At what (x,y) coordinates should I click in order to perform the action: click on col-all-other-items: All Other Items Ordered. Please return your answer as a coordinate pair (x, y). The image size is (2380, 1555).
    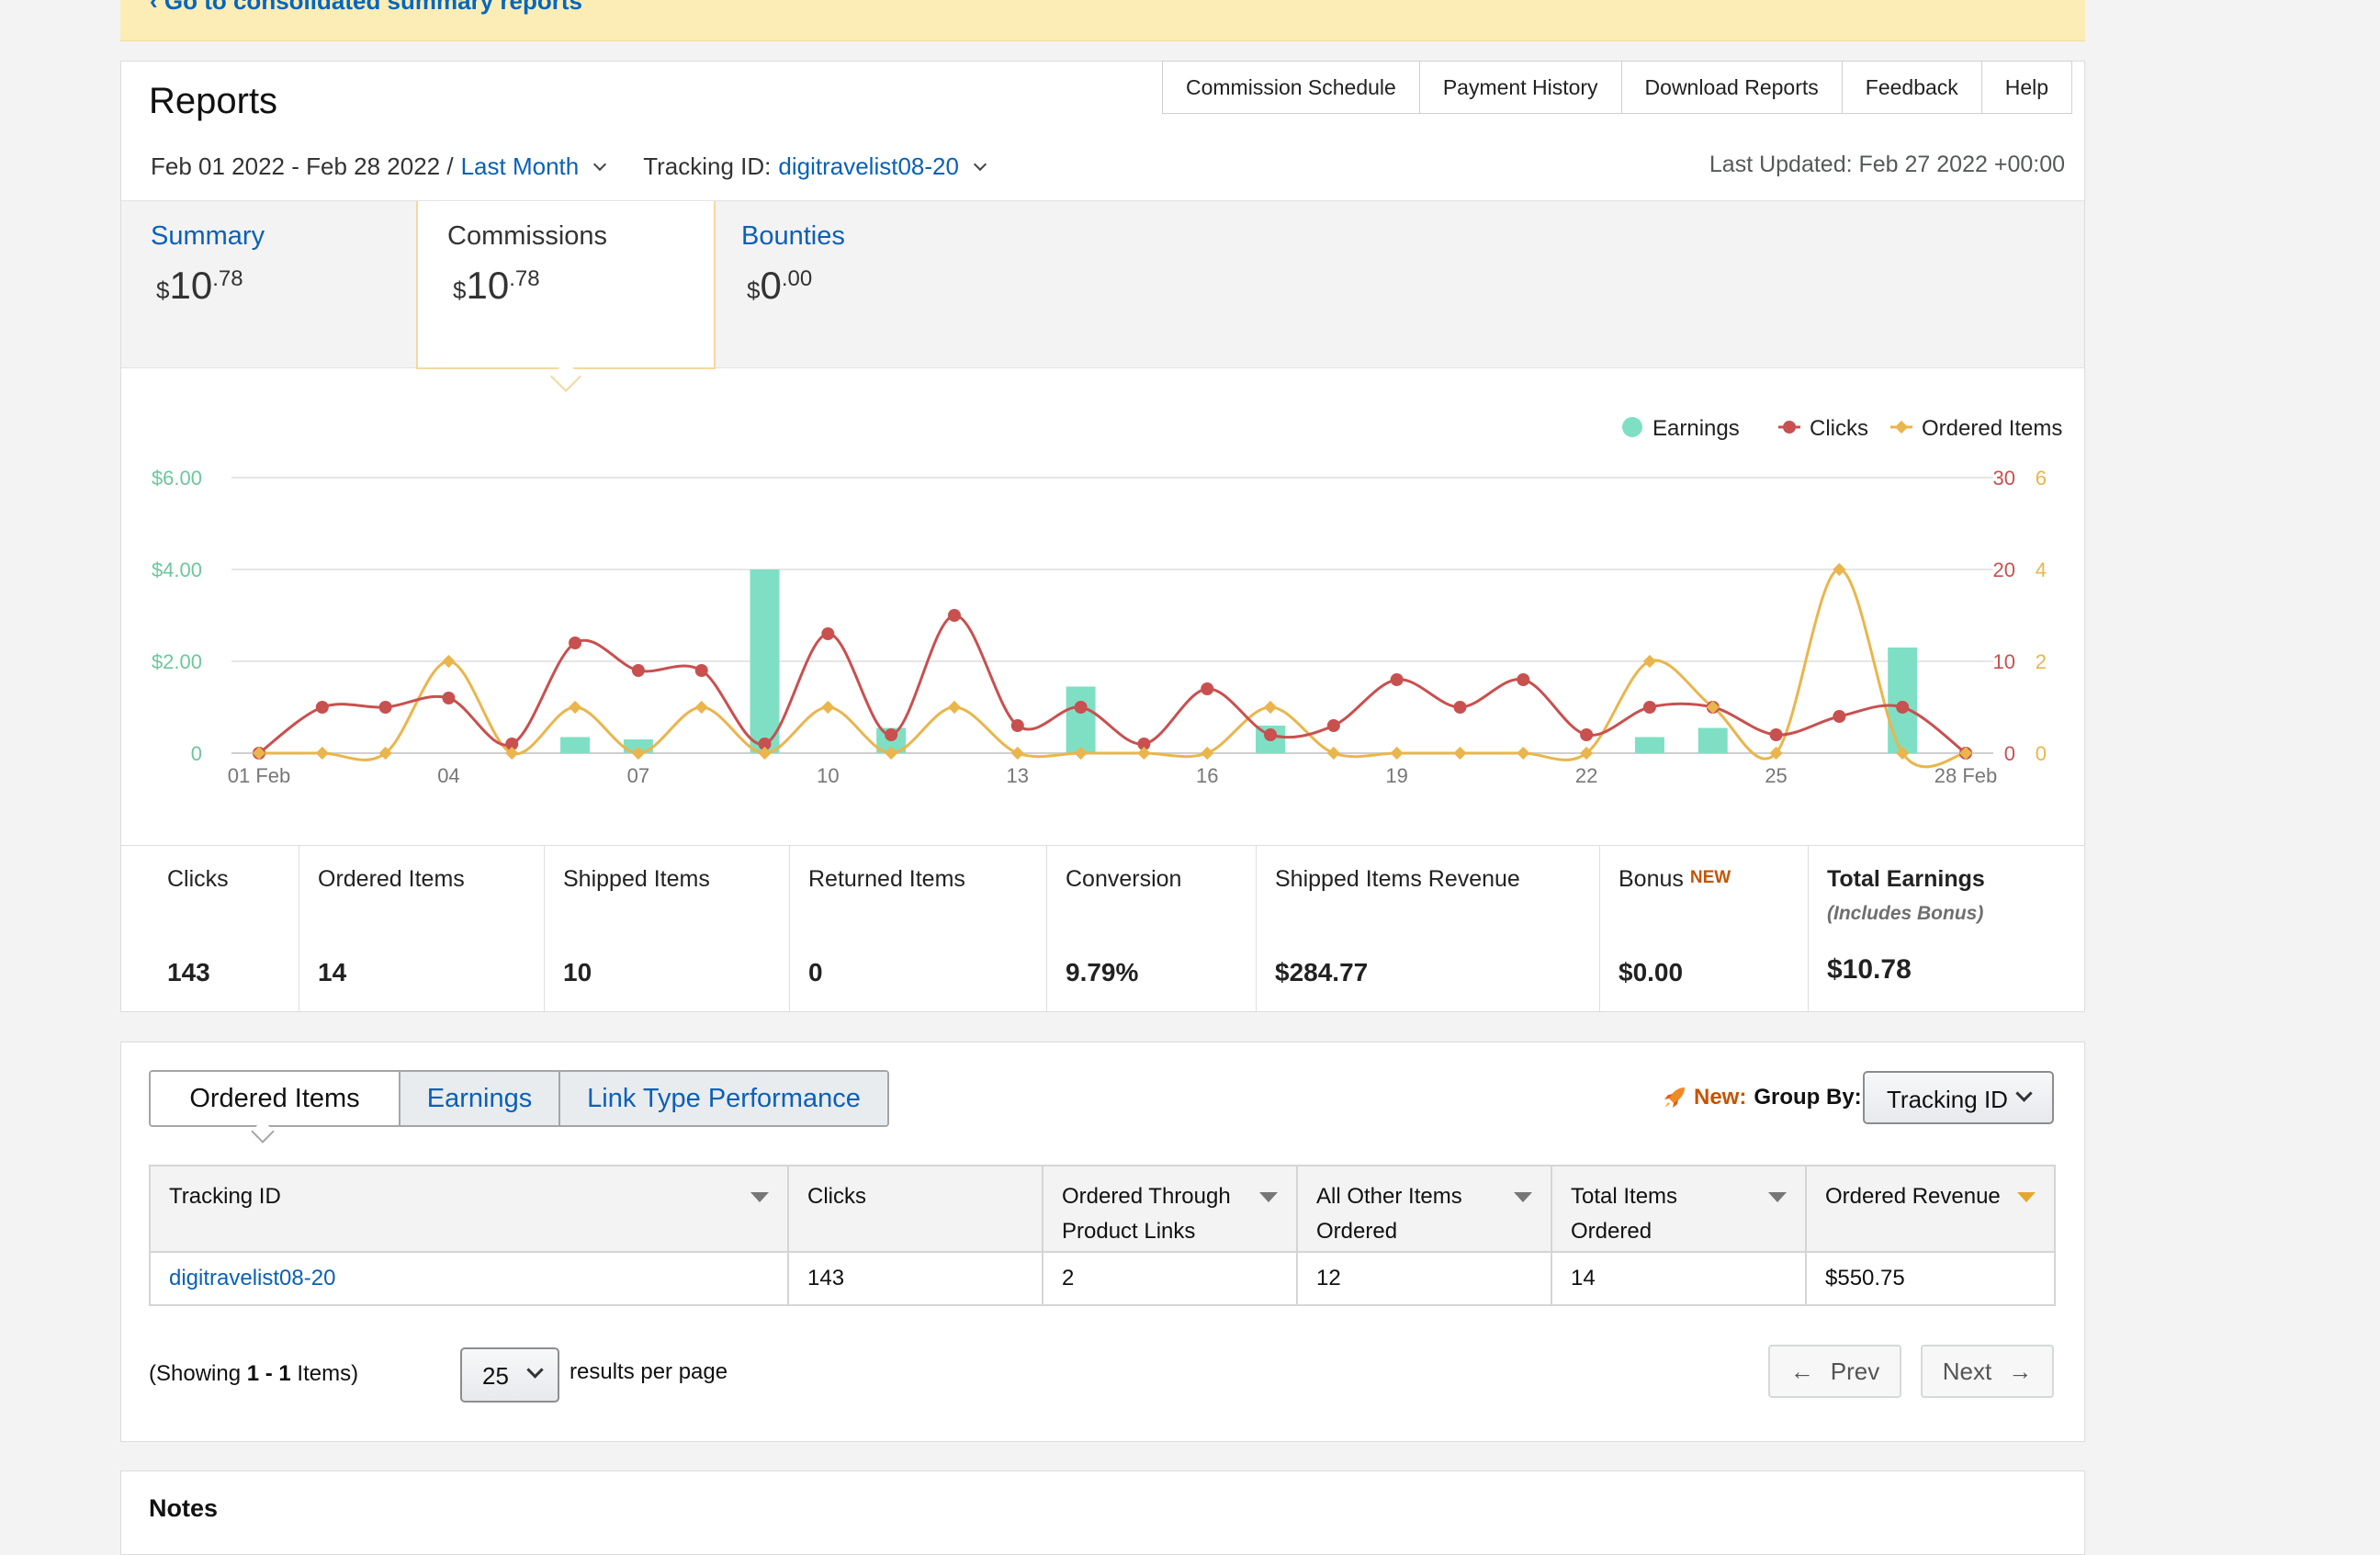
    Looking at the image, I should click on (1424, 1209).